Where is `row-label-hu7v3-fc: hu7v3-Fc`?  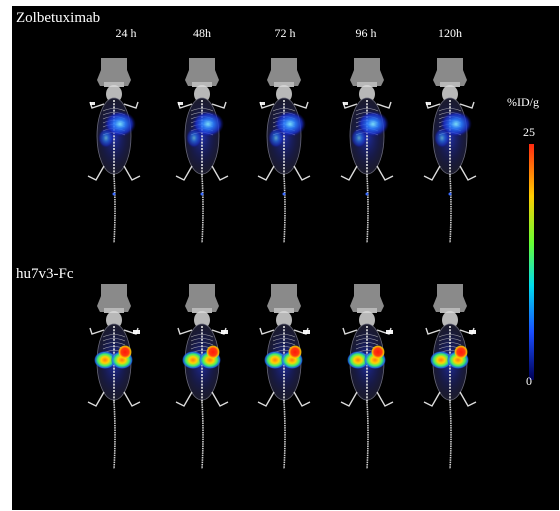 row-label-hu7v3-fc: hu7v3-Fc is located at coordinates (45, 274).